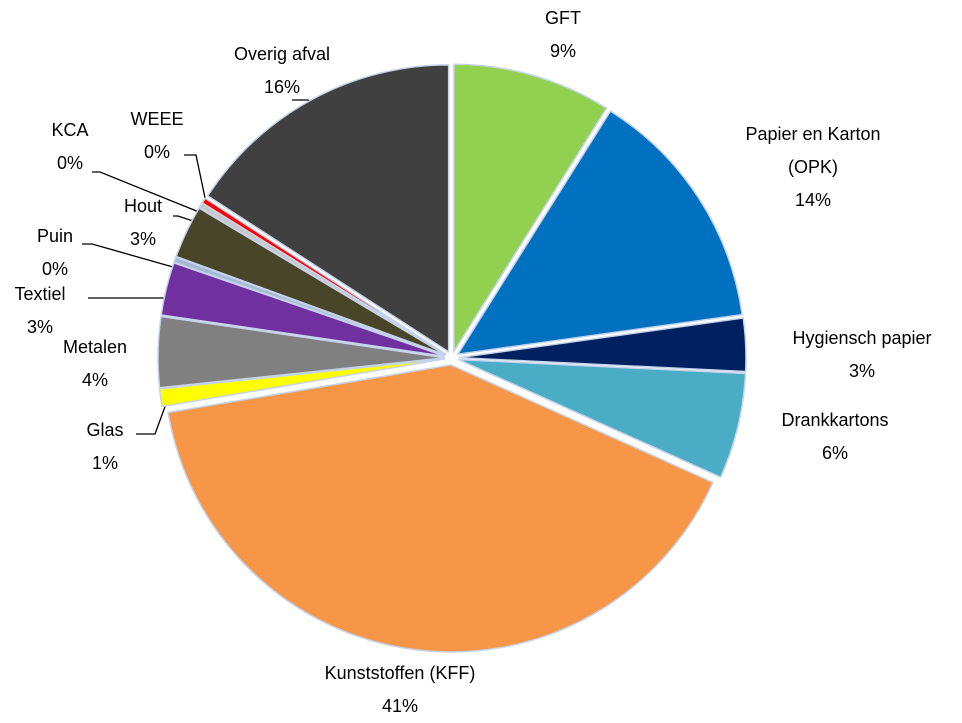  What do you see at coordinates (834, 437) in the screenshot?
I see `slice-label: Drankkartons 6%` at bounding box center [834, 437].